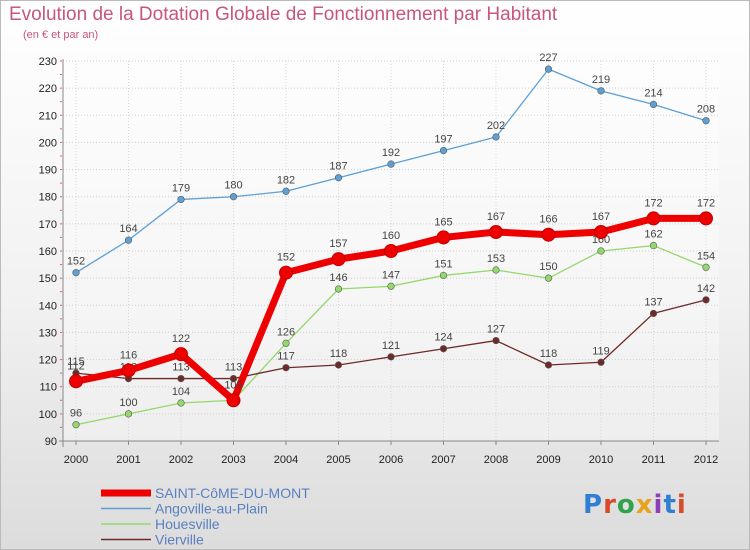  What do you see at coordinates (48, 143) in the screenshot?
I see `y-tick-label: 200` at bounding box center [48, 143].